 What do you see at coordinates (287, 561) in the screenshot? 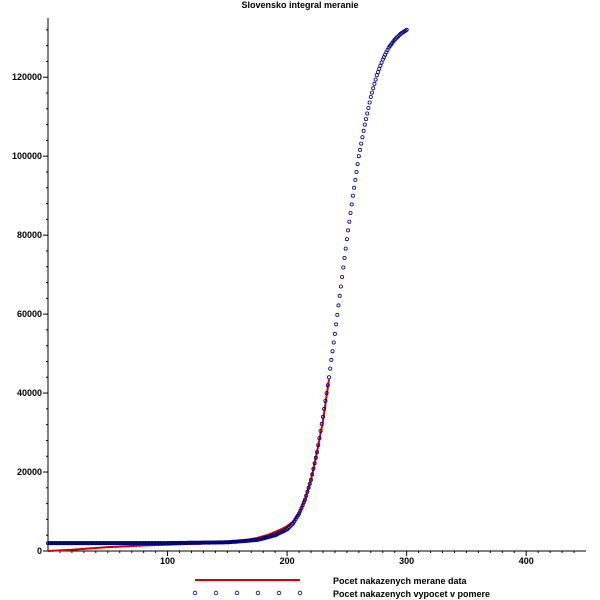
I see `x-tick-label: 200` at bounding box center [287, 561].